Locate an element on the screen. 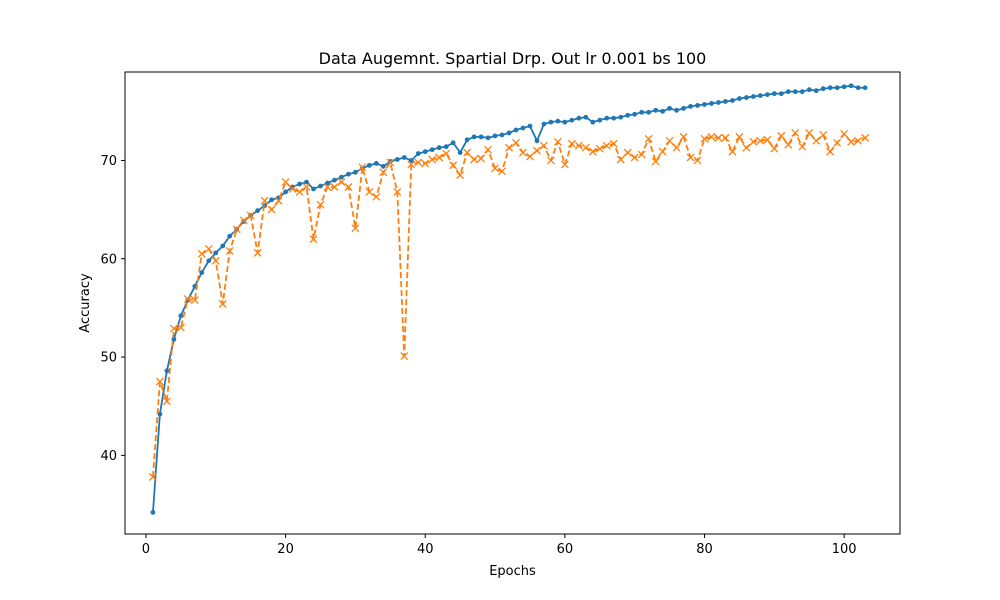 The width and height of the screenshot is (1000, 600). x-tick-label: 80 is located at coordinates (704, 549).